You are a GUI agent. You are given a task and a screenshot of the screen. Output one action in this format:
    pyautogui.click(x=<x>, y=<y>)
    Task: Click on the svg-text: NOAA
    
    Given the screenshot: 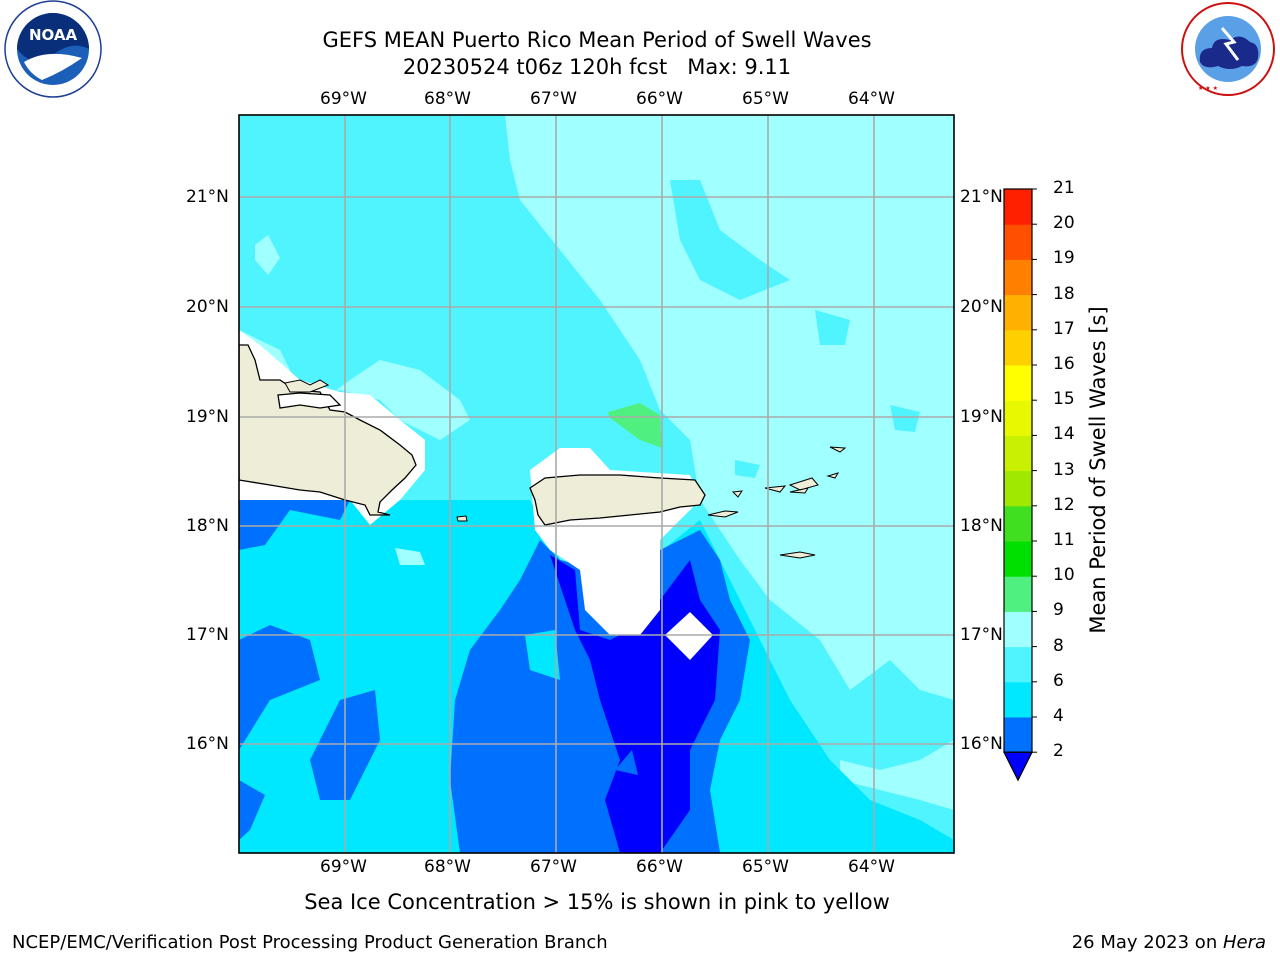 What is the action you would take?
    pyautogui.click(x=53, y=35)
    